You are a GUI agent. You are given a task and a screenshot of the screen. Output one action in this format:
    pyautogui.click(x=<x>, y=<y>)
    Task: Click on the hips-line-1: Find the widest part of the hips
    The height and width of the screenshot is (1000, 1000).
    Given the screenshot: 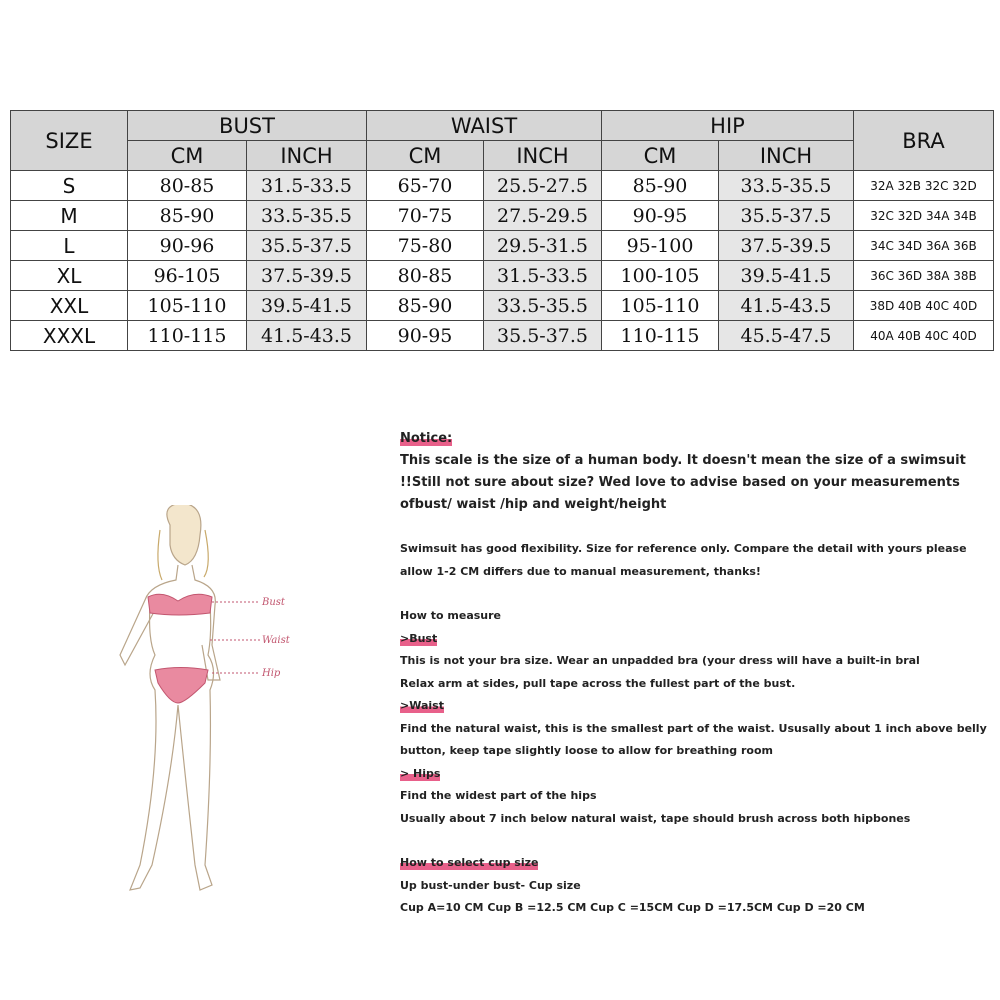 What is the action you would take?
    pyautogui.click(x=498, y=795)
    